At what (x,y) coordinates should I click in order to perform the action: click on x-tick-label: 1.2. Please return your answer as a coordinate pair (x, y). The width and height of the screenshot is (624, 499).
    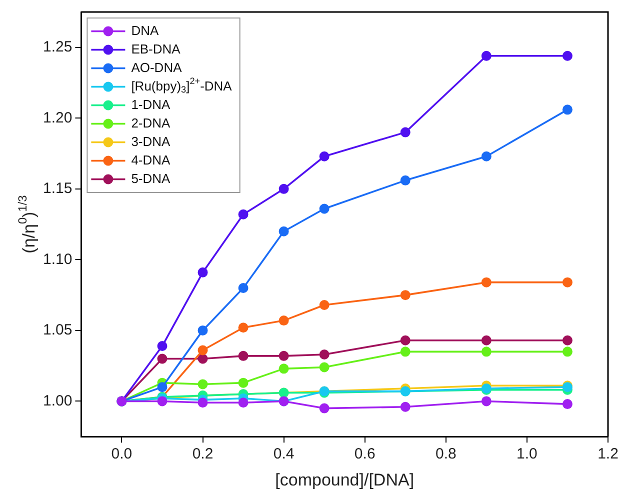
    Looking at the image, I should click on (608, 454).